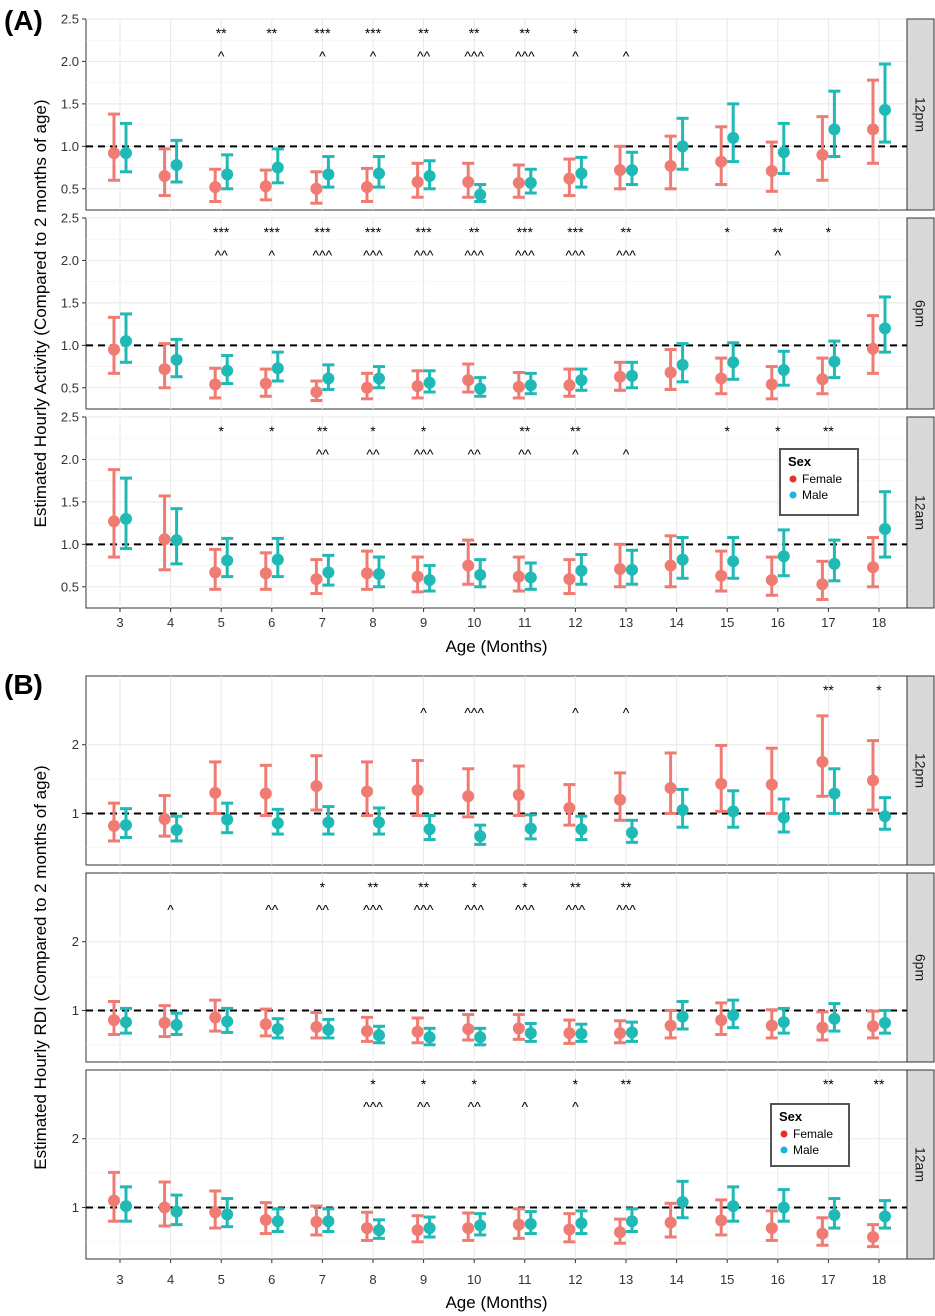 Image resolution: width=935 pixels, height=1316 pixels. What do you see at coordinates (372, 1279) in the screenshot?
I see `x-tick-label: 8` at bounding box center [372, 1279].